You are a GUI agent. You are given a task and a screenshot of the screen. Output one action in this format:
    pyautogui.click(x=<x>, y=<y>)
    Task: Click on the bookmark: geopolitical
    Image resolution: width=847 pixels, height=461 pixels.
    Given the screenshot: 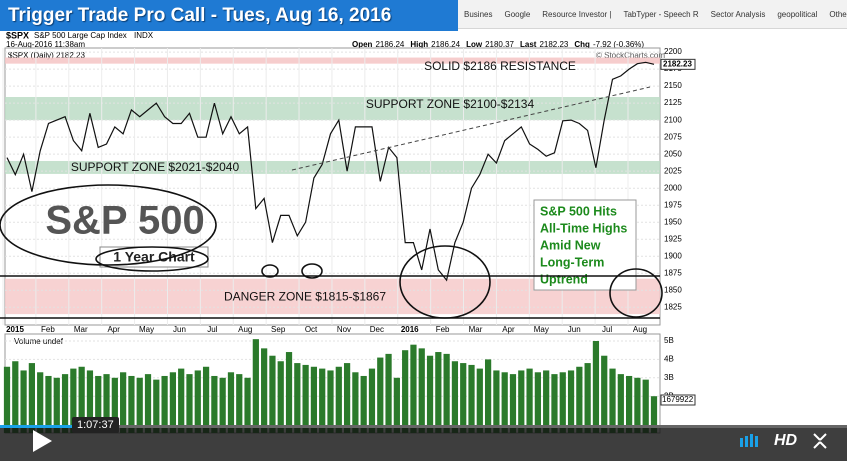 What is the action you would take?
    pyautogui.click(x=797, y=14)
    